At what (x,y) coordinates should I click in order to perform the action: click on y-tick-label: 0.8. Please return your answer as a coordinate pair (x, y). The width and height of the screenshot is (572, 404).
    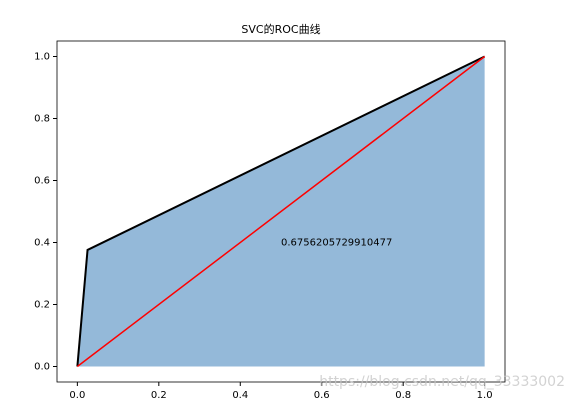
    Looking at the image, I should click on (42, 119).